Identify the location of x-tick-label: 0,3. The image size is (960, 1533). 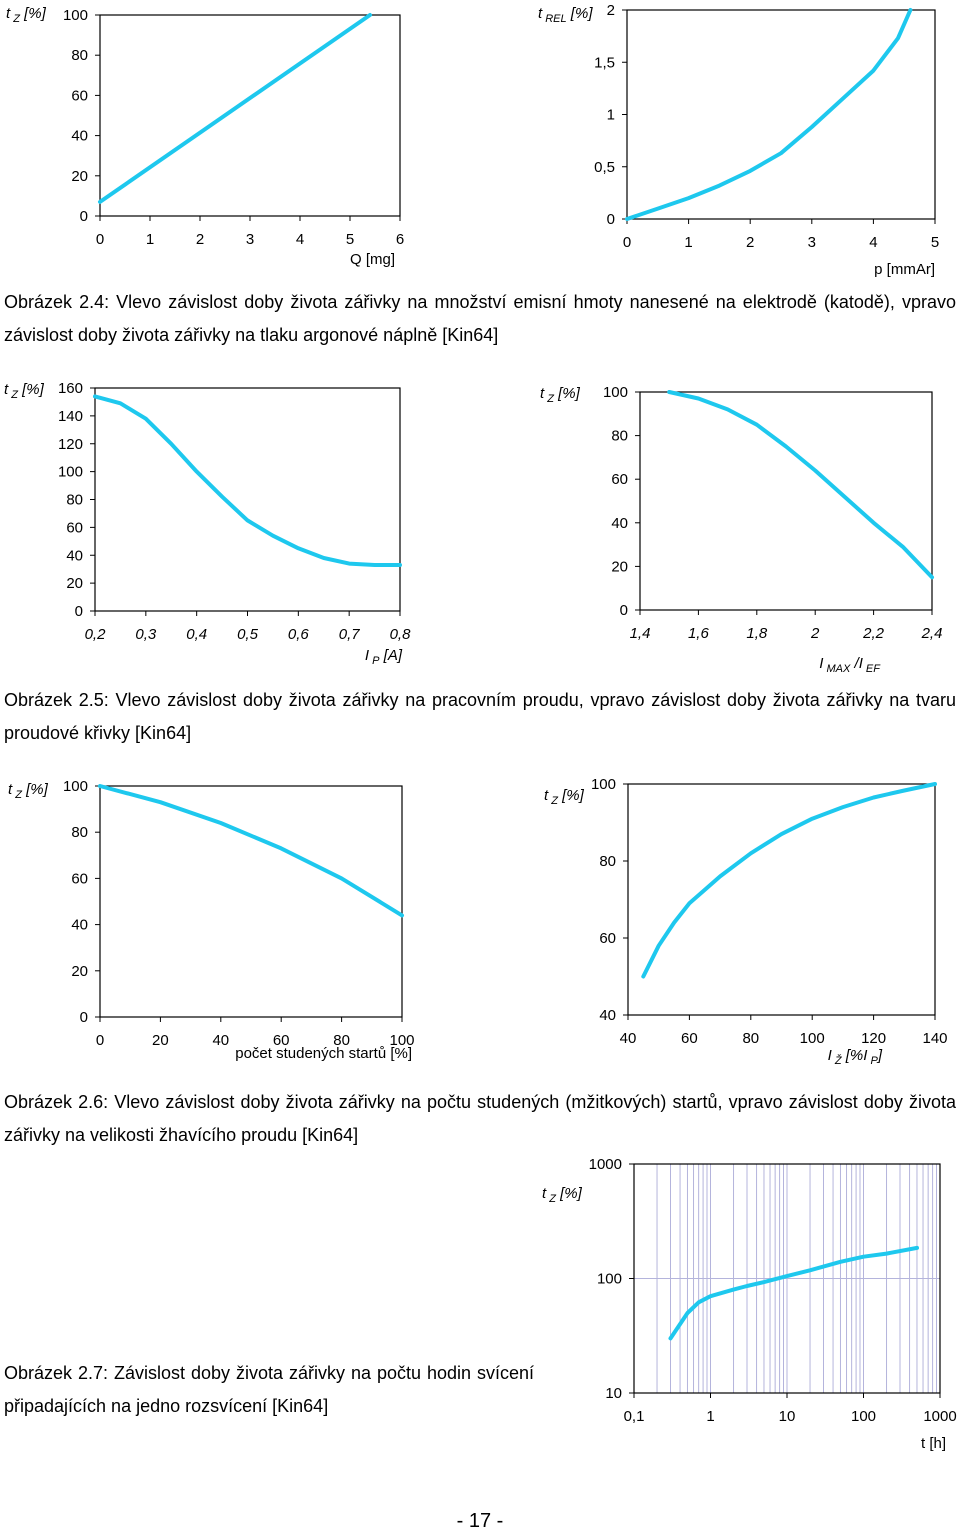
(146, 634).